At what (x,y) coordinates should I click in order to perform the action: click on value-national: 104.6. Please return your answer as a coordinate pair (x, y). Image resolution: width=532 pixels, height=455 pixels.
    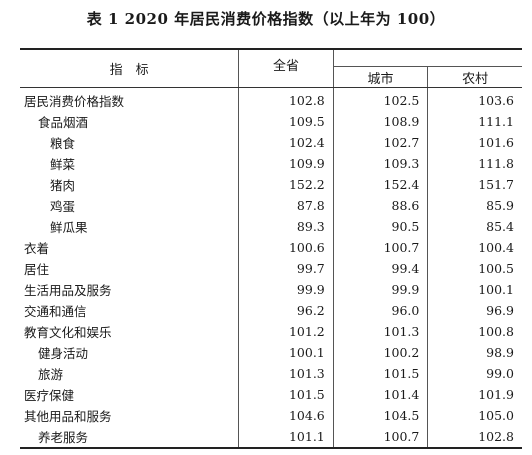
    Looking at the image, I should click on (286, 415).